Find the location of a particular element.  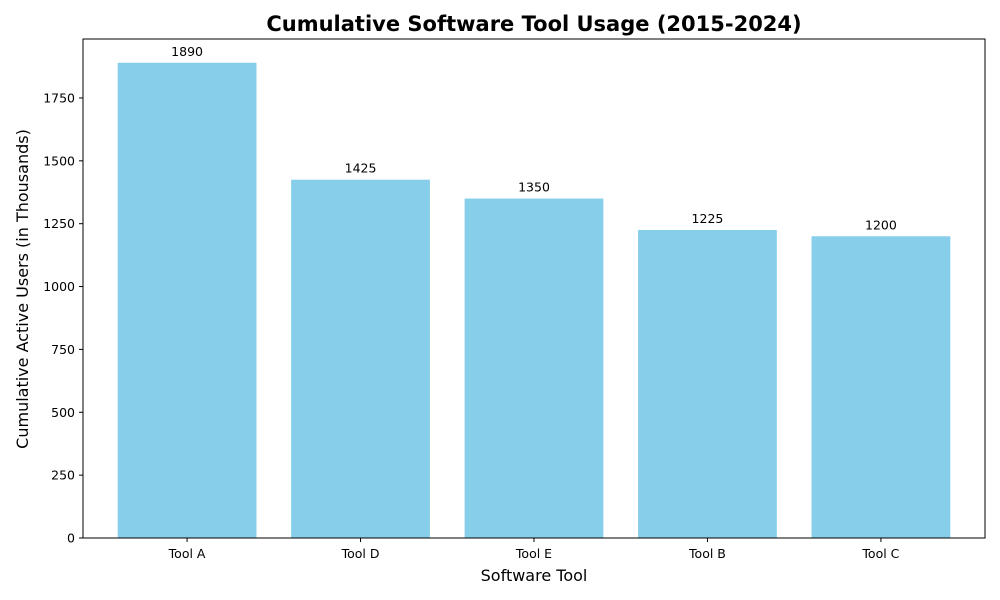

y-tick-label: 0 is located at coordinates (71, 538).